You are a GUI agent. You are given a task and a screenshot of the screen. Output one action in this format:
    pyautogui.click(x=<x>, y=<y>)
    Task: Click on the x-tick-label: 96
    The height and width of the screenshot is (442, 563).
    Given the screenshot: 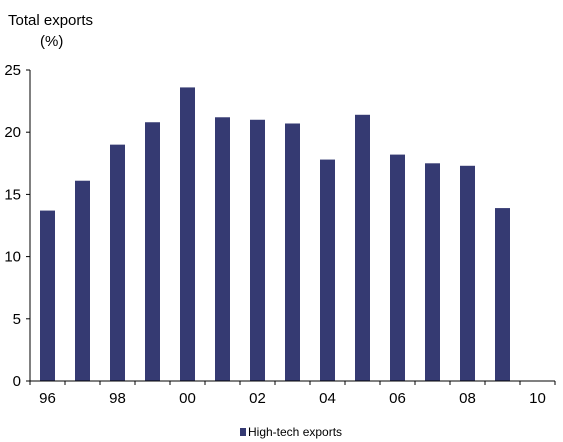 What is the action you would take?
    pyautogui.click(x=47, y=398)
    